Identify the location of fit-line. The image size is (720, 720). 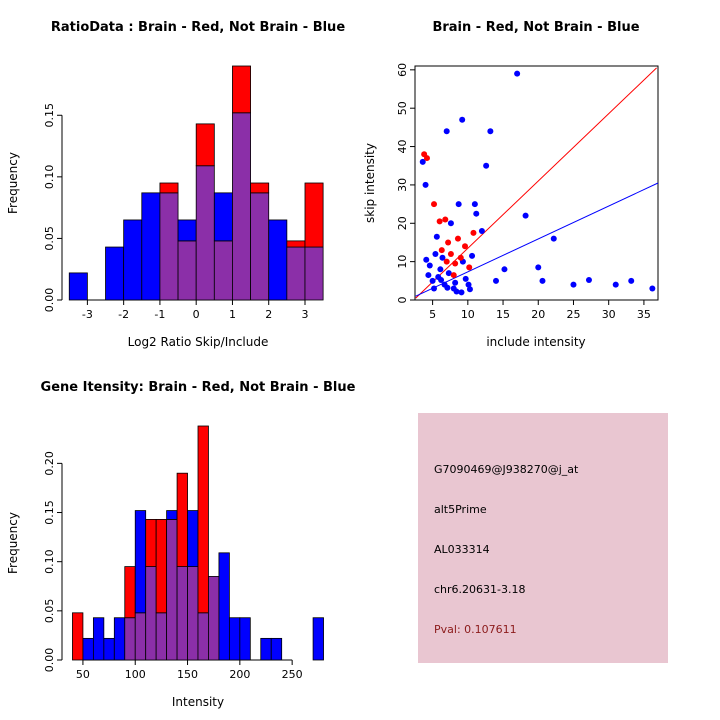
(536, 183).